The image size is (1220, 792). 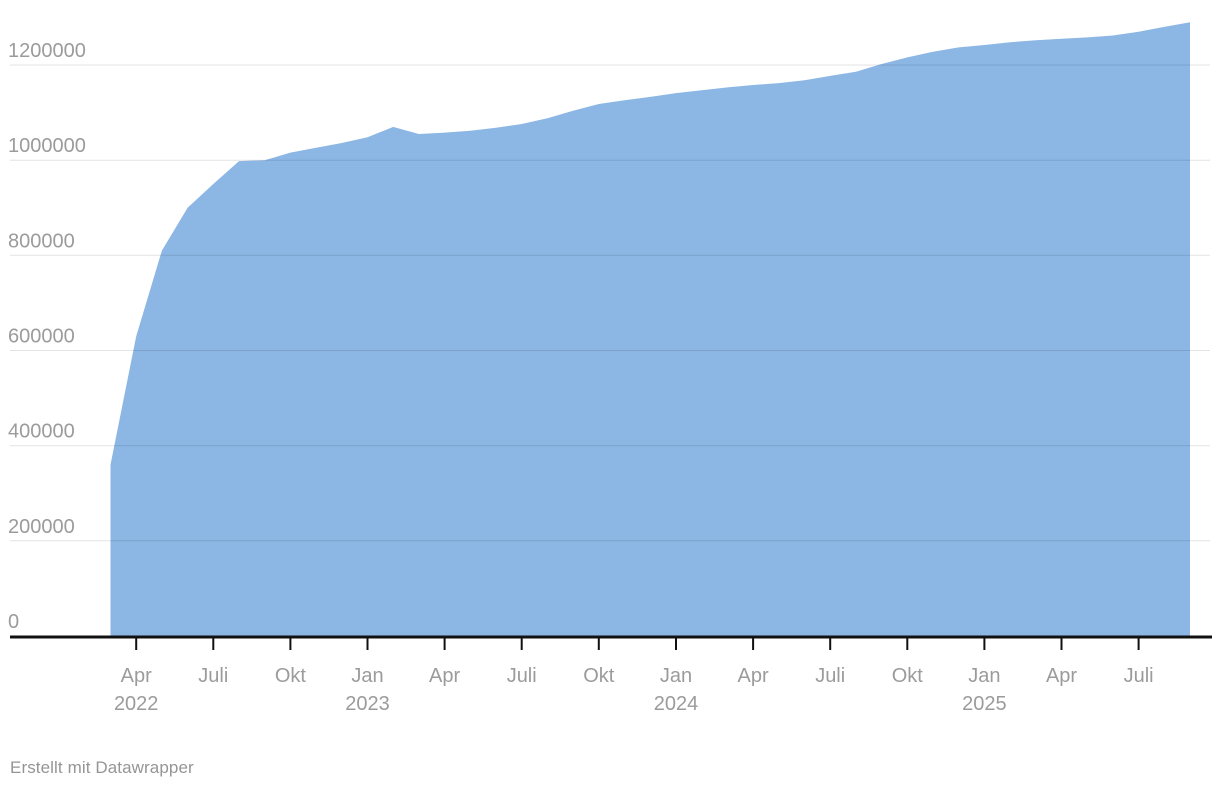 I want to click on y-tick-label: 400000, so click(x=41, y=432).